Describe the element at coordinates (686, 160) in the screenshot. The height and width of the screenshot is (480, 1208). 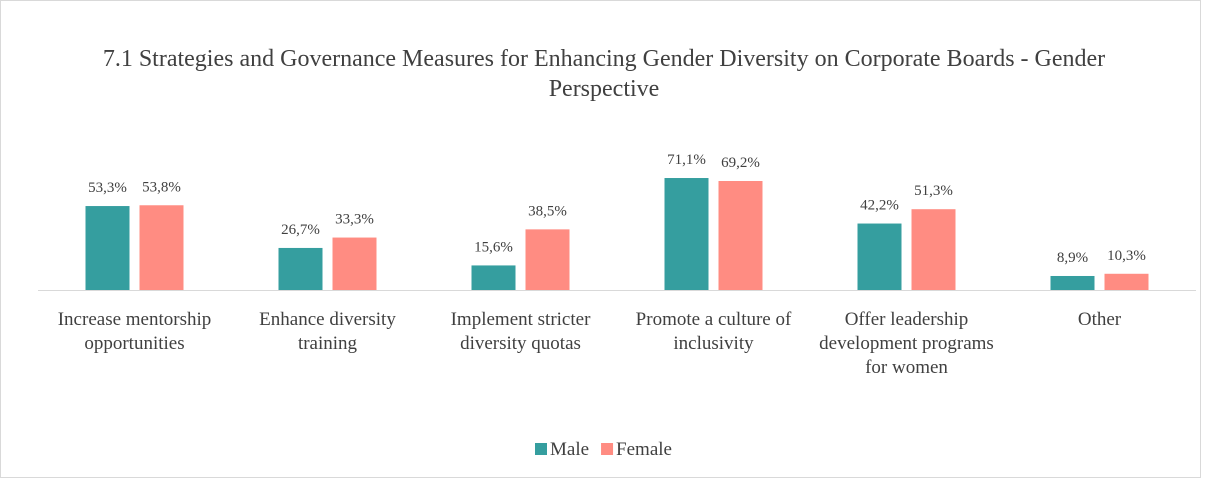
I see `value-label: 71,1%` at that location.